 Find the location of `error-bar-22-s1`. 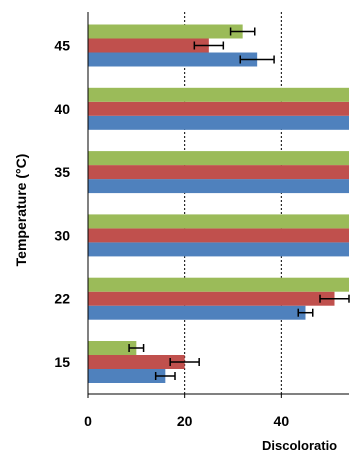

error-bar-22-s1 is located at coordinates (334, 298).